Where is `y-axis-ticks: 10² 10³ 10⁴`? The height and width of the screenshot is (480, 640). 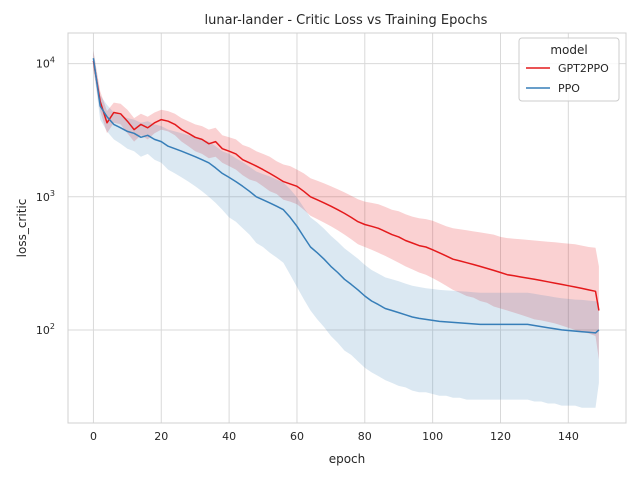
y-axis-ticks: 10² 10³ 10⁴ is located at coordinates (45, 196).